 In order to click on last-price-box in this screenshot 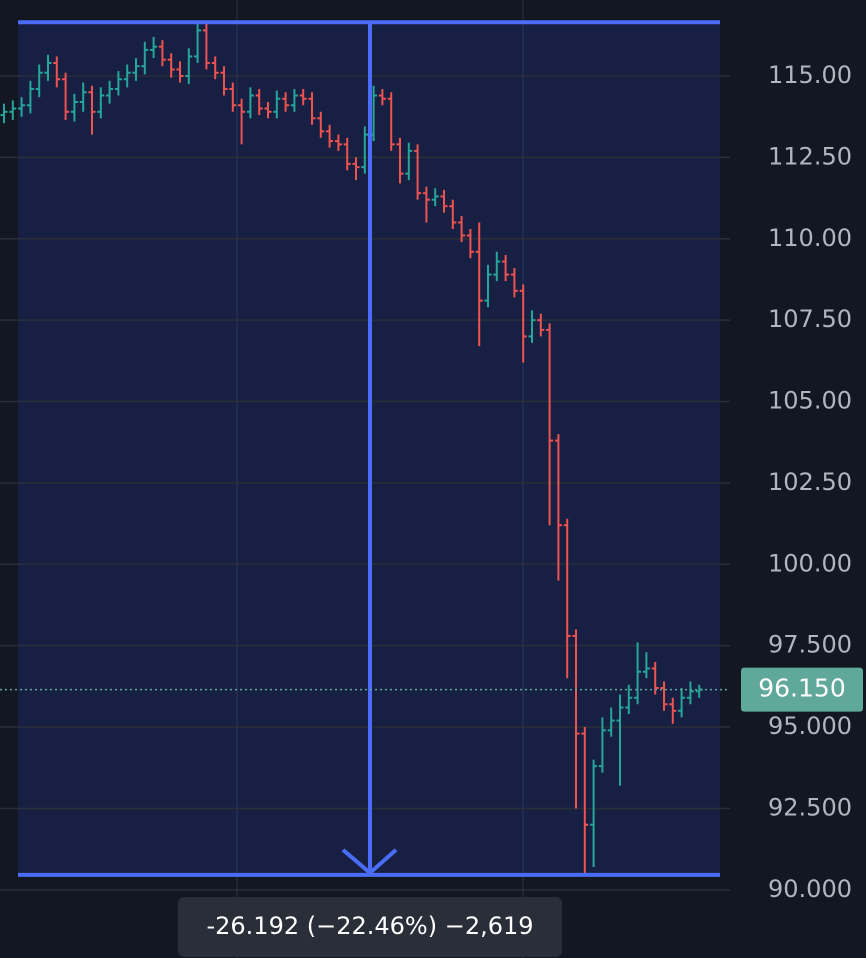, I will do `click(802, 689)`.